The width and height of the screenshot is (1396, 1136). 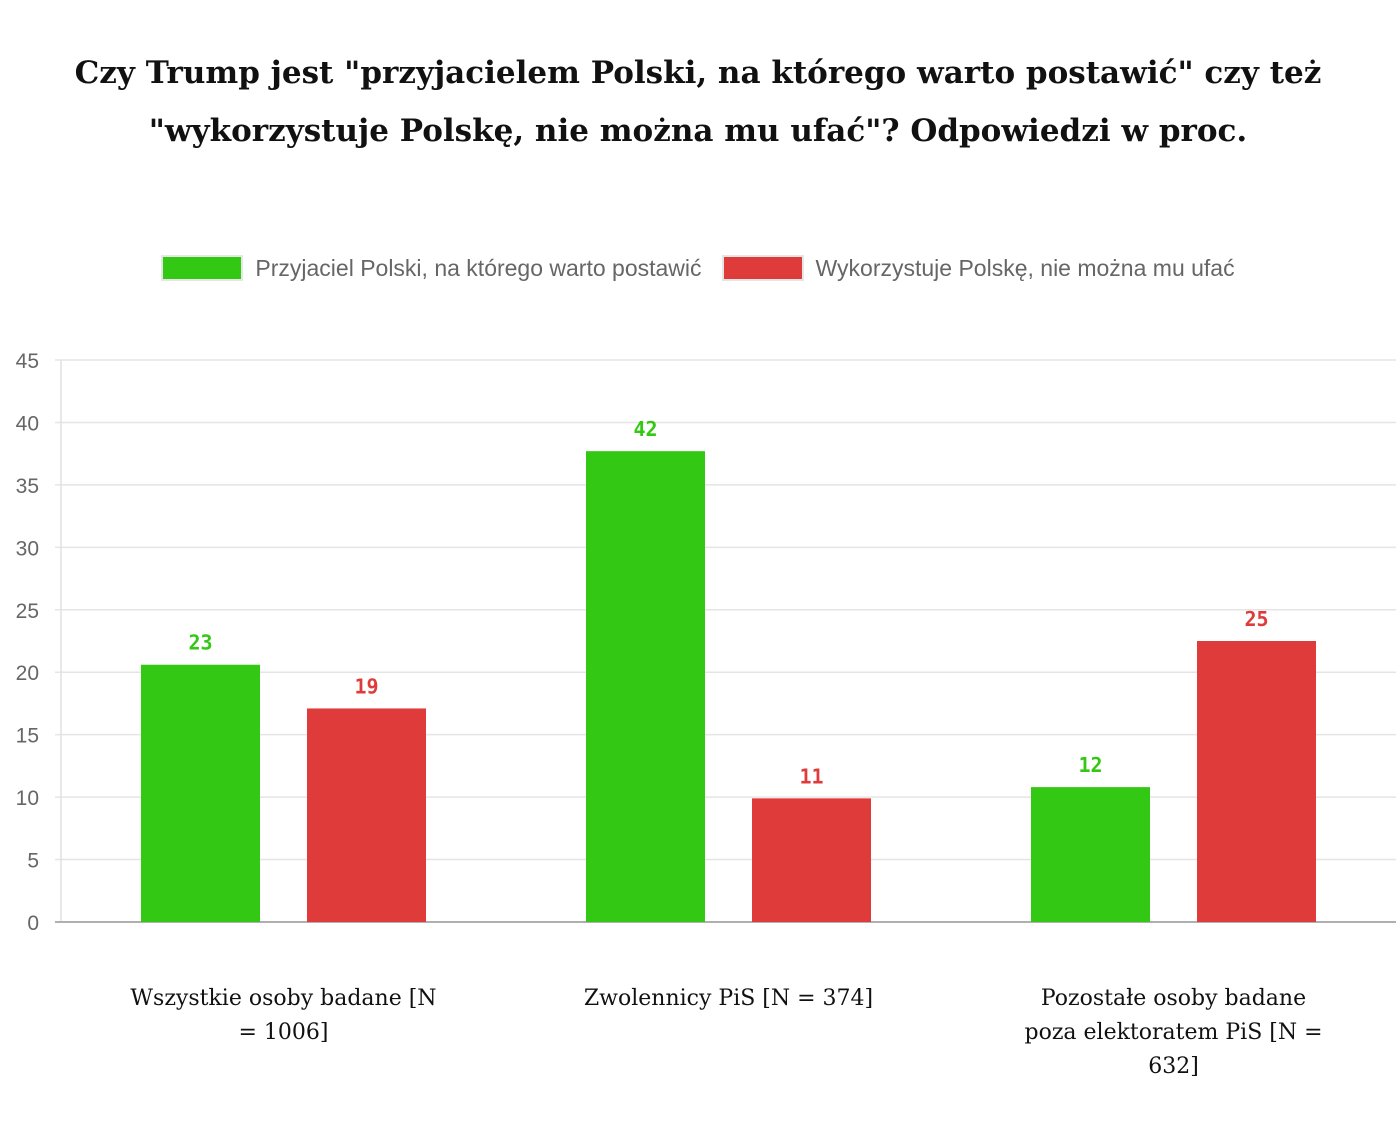 What do you see at coordinates (27, 548) in the screenshot?
I see `y-tick-label: 30` at bounding box center [27, 548].